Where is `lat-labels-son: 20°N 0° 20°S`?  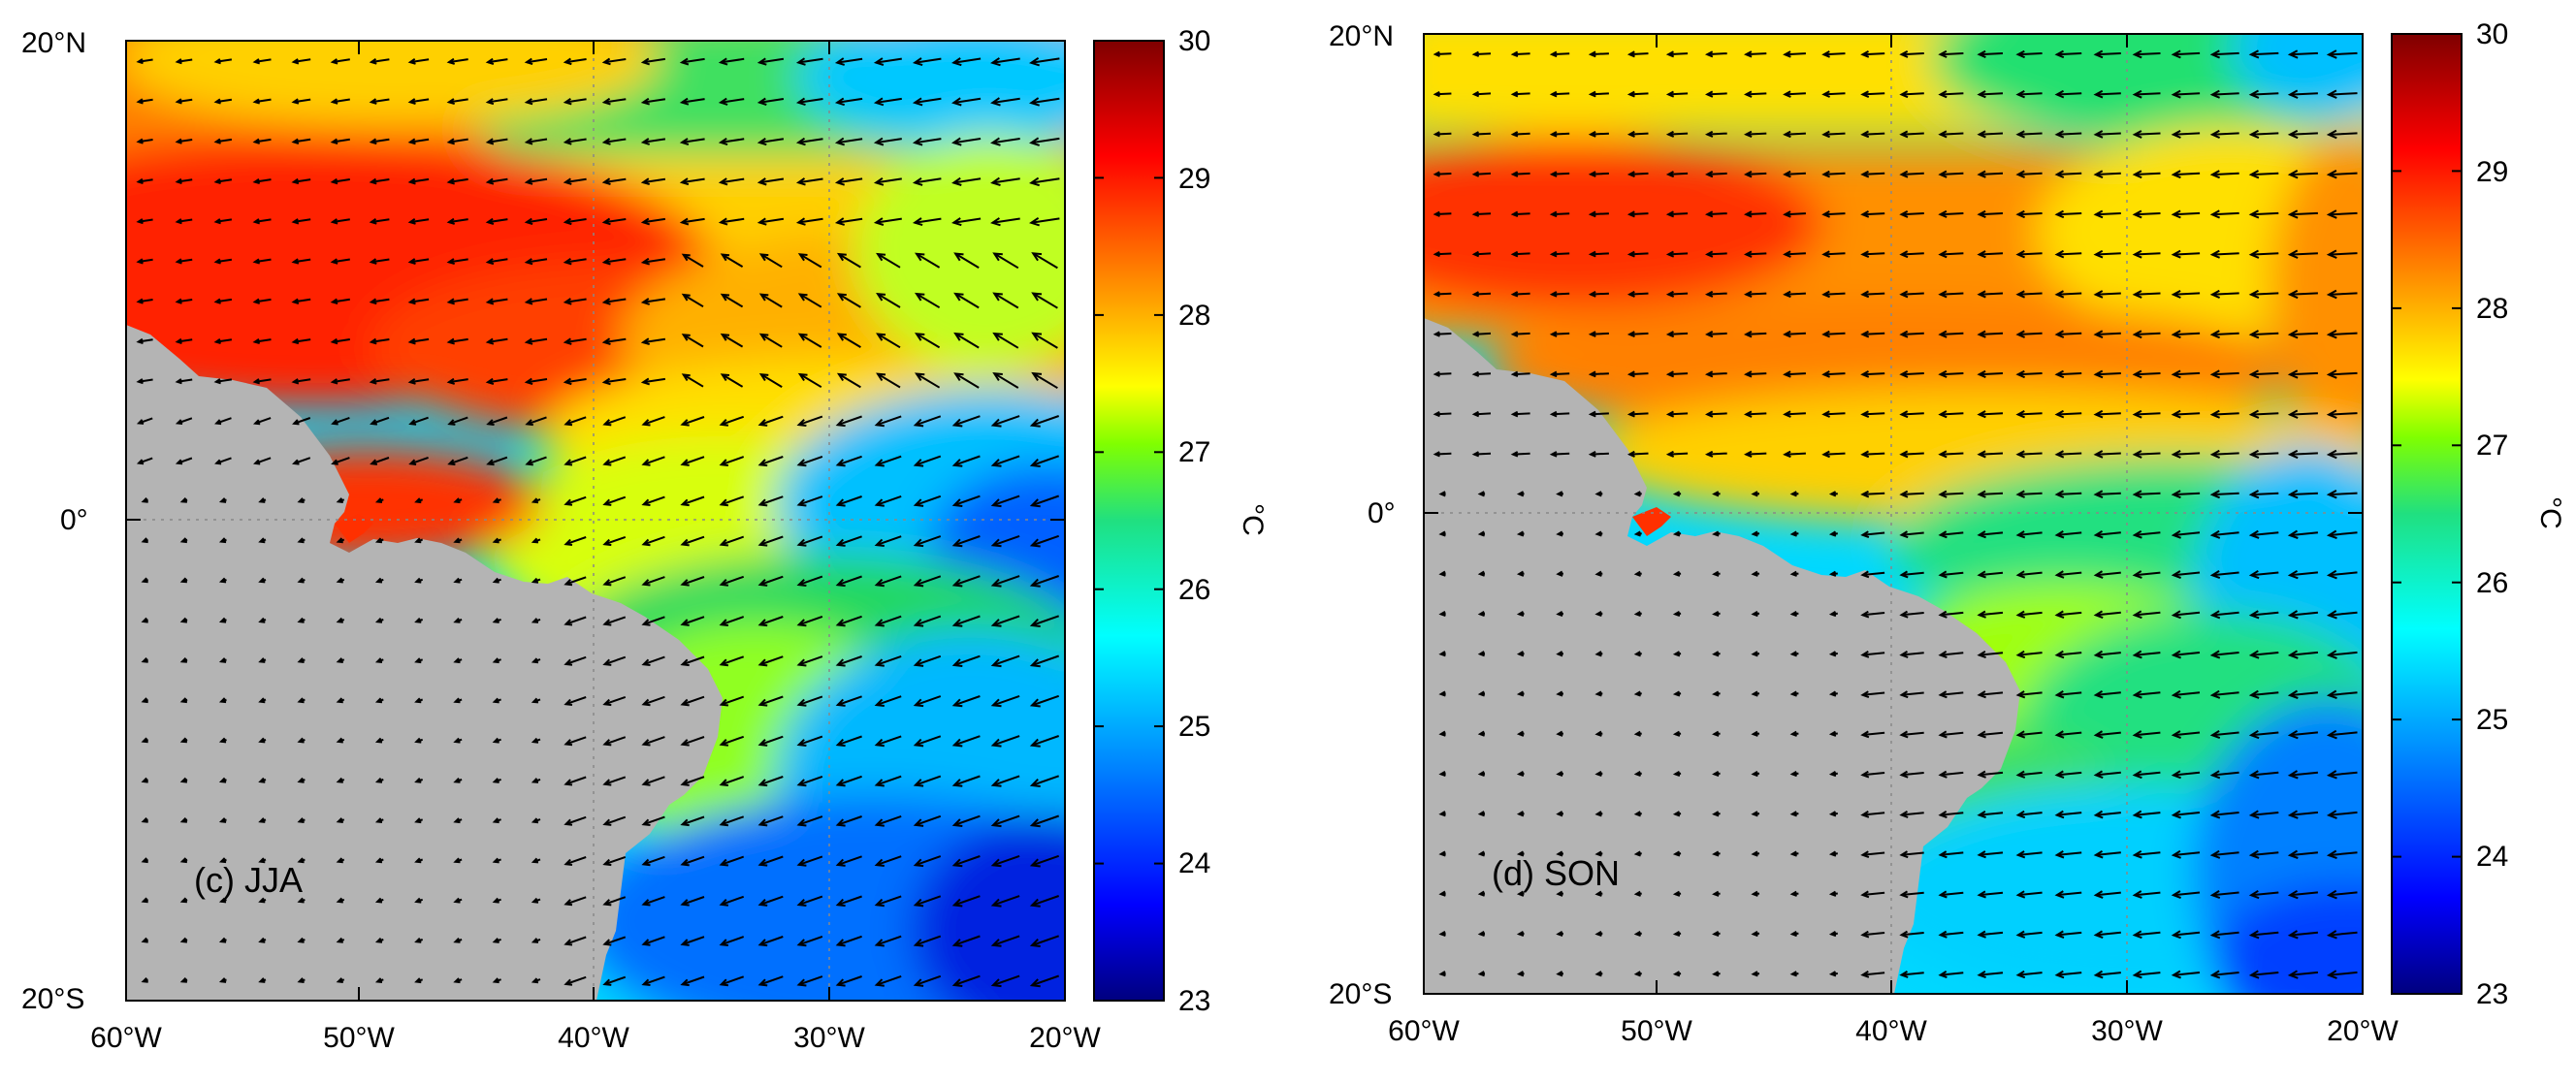
lat-labels-son: 20°N 0° 20°S is located at coordinates (1362, 515).